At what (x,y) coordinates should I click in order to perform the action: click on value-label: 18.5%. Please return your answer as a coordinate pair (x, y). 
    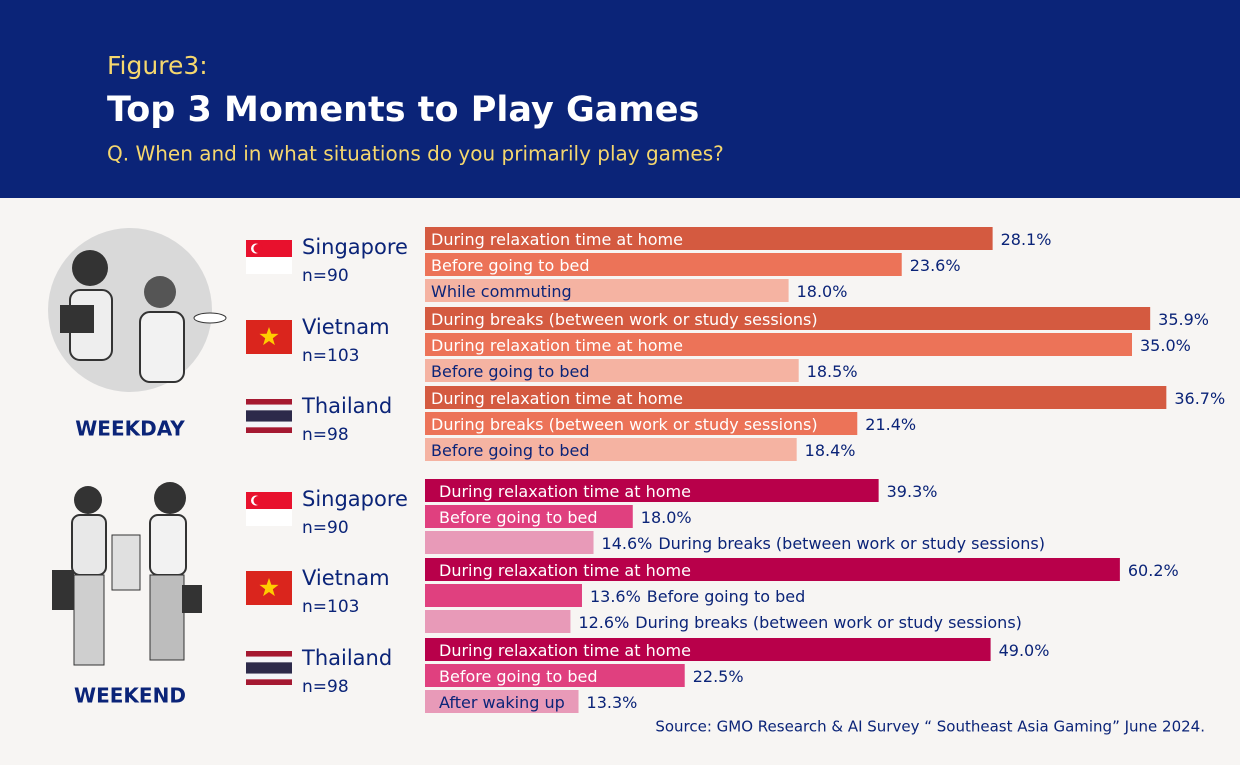
    Looking at the image, I should click on (832, 371).